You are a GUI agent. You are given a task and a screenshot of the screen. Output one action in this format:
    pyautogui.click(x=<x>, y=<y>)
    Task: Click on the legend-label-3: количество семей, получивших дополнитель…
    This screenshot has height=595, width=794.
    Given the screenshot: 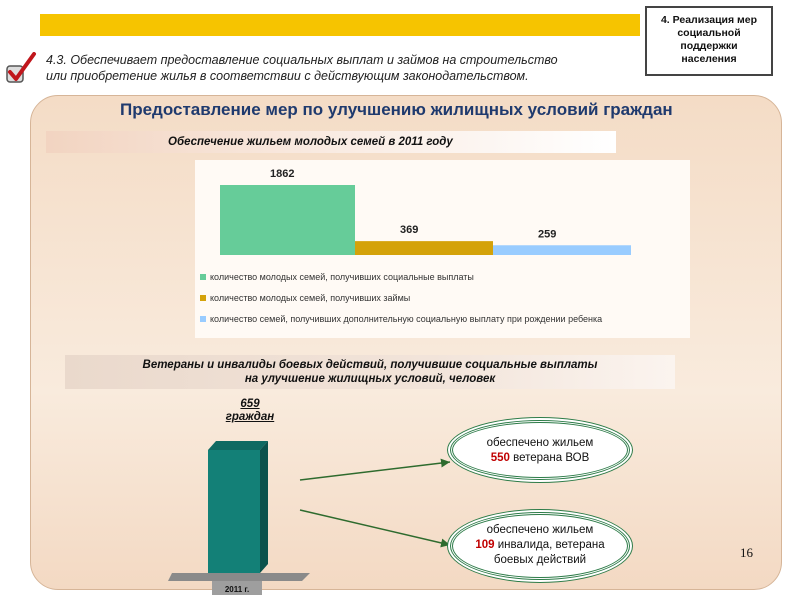 What is the action you would take?
    pyautogui.click(x=406, y=319)
    